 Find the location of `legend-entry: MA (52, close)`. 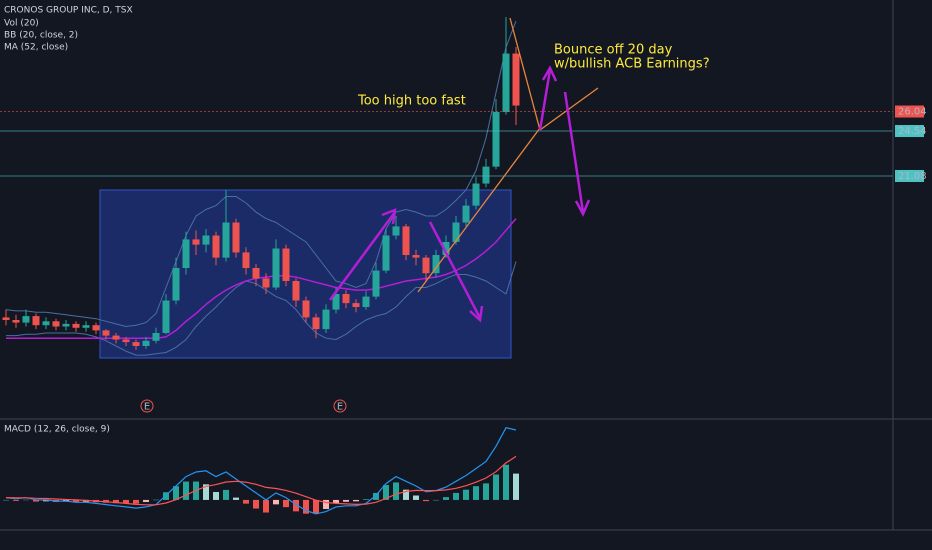

legend-entry: MA (52, close) is located at coordinates (36, 48).